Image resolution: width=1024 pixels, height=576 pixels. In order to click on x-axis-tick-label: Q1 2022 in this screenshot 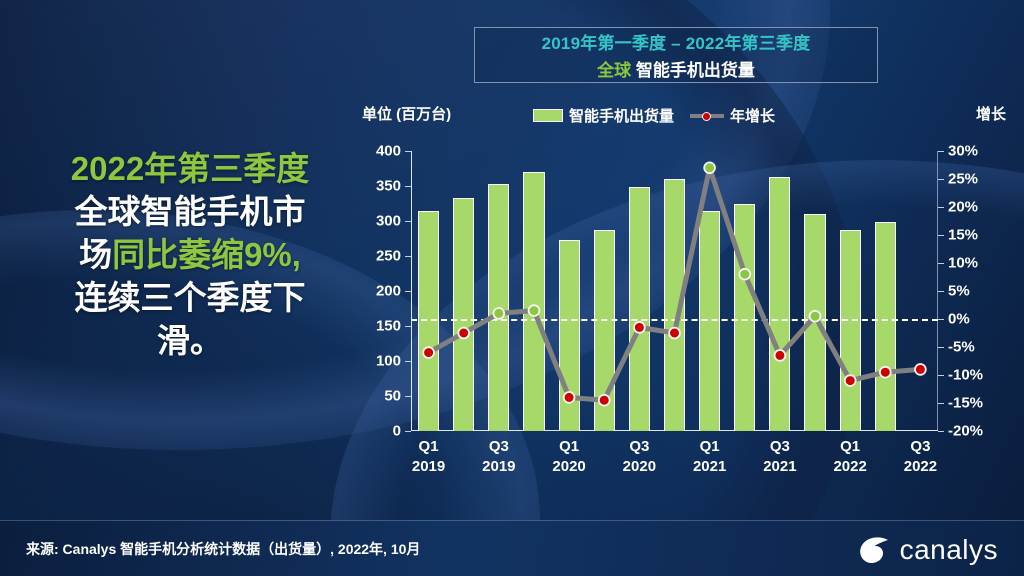, I will do `click(849, 457)`.